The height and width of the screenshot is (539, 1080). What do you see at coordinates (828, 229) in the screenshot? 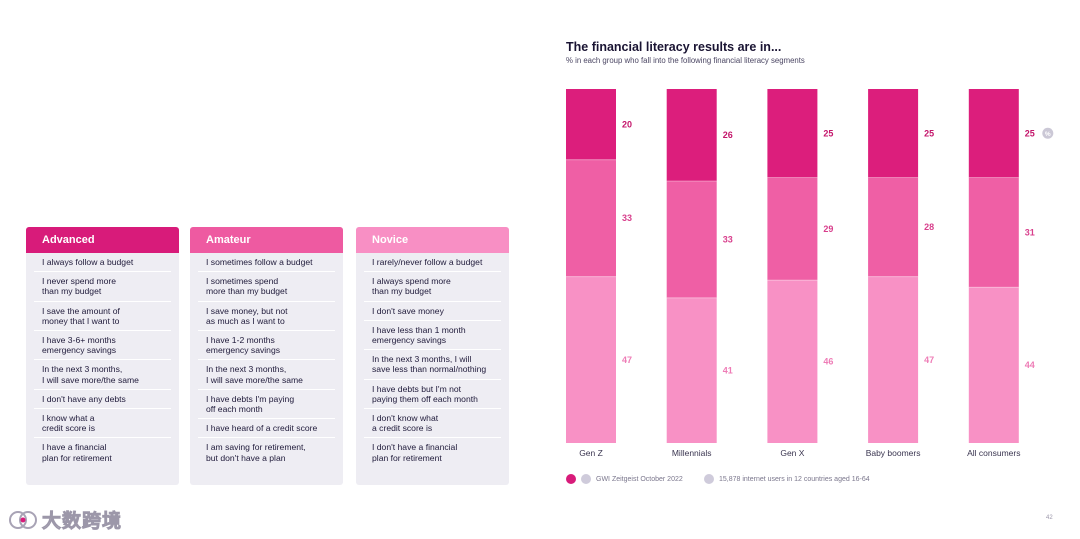
I see `data-label: 29` at bounding box center [828, 229].